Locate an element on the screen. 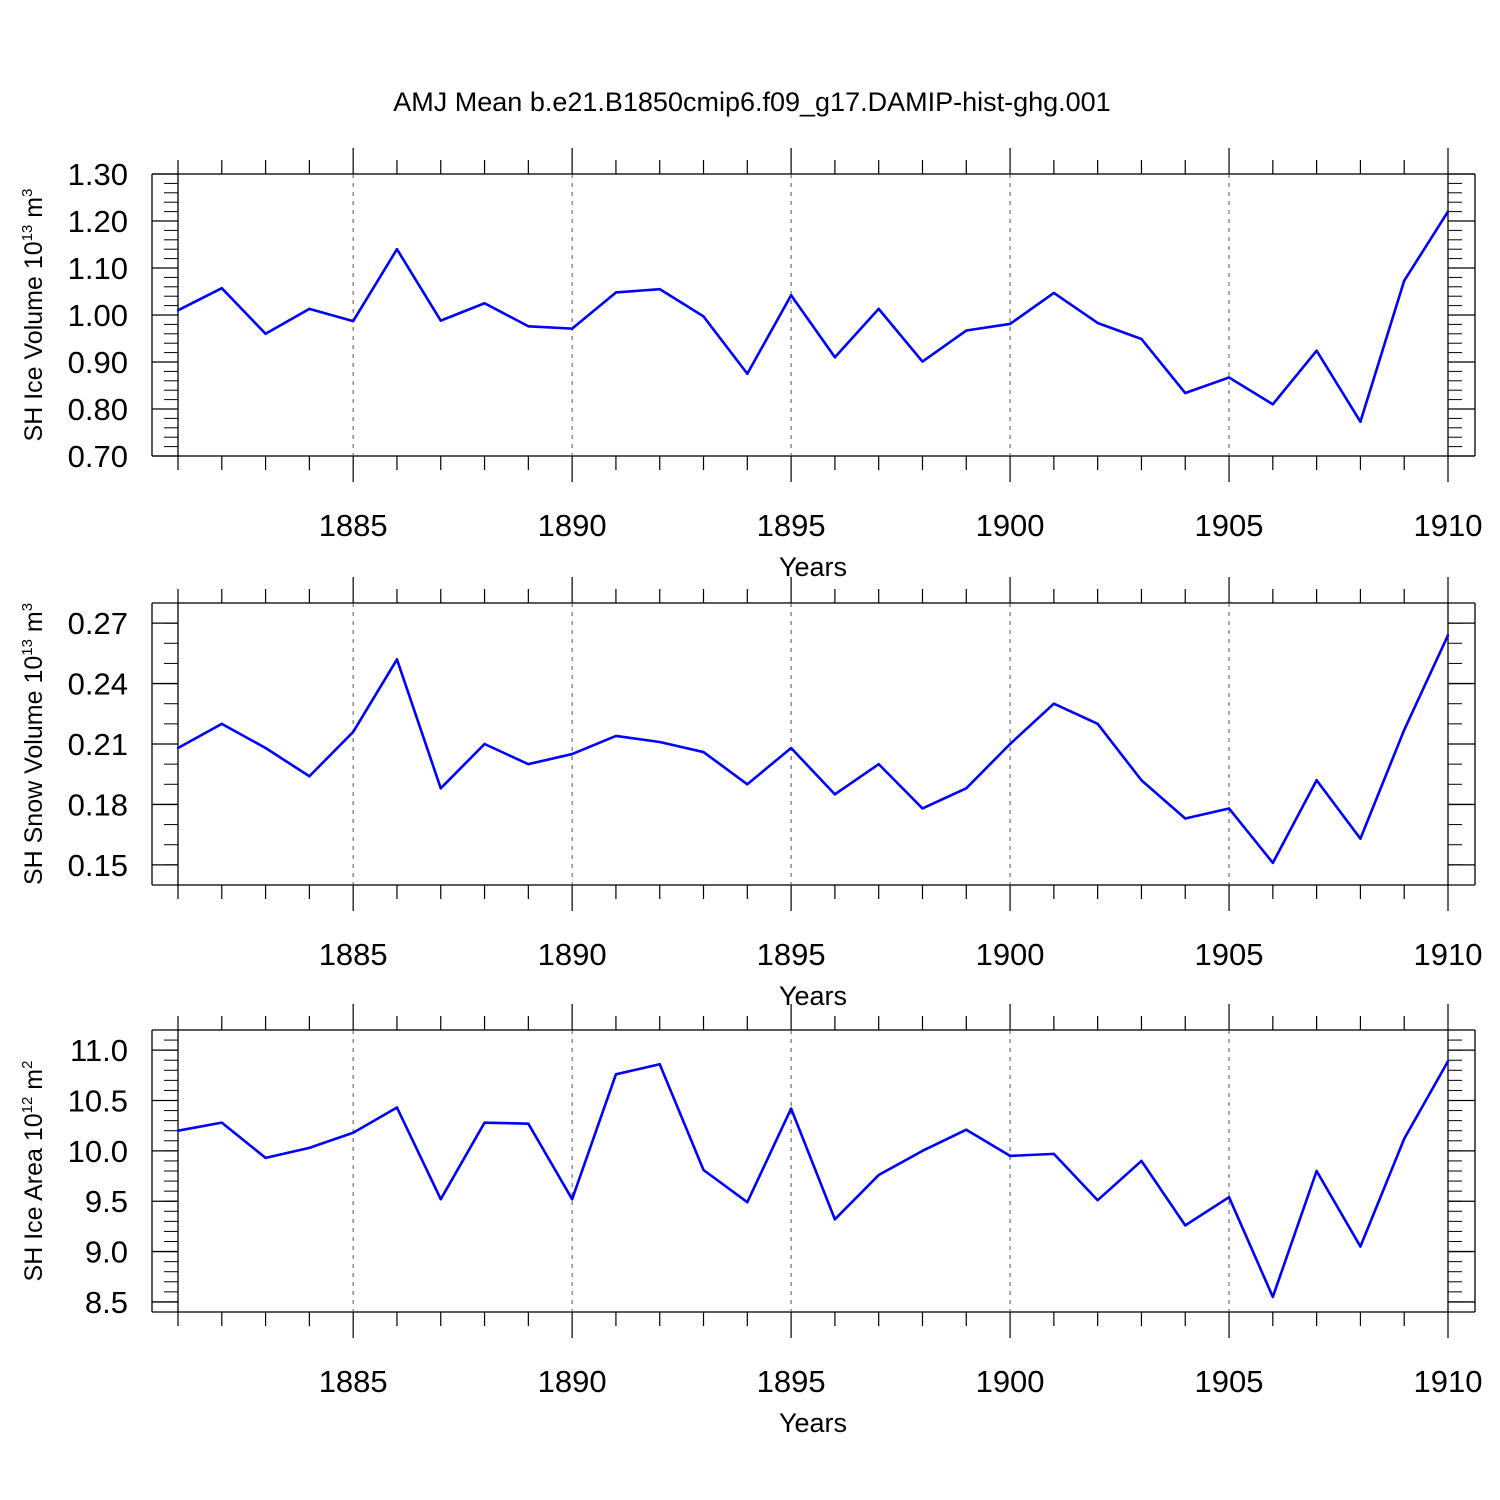 Image resolution: width=1500 pixels, height=1500 pixels. y-tick-label: 11.0 is located at coordinates (99, 1050).